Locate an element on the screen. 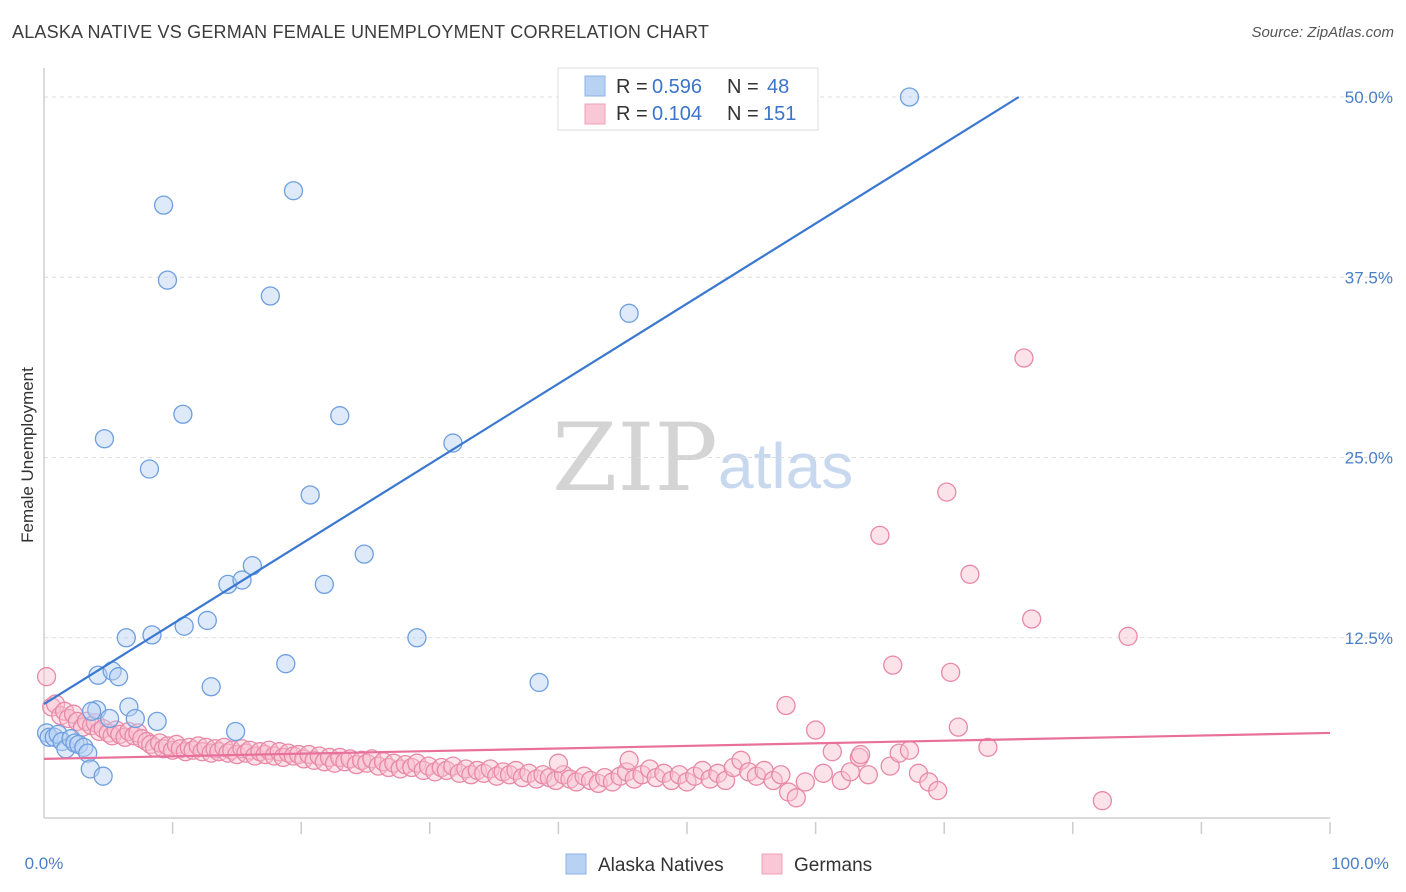 The height and width of the screenshot is (892, 1406). legend-n-label-alaska: N = is located at coordinates (743, 87).